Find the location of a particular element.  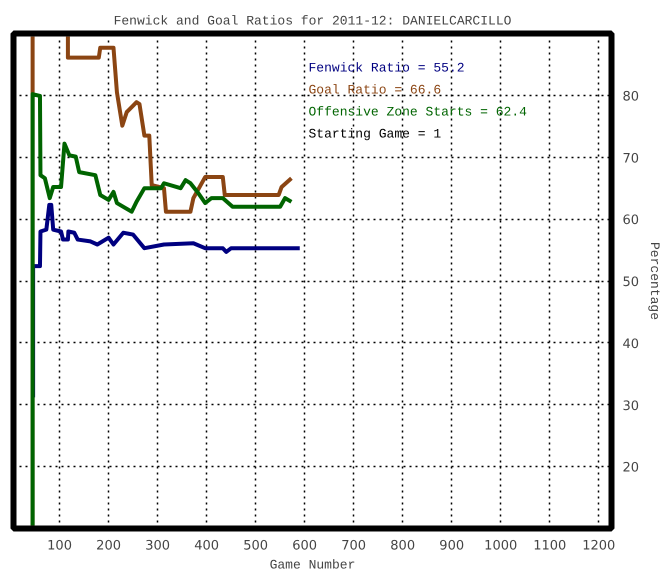

x-tick-label: 200 is located at coordinates (109, 546).